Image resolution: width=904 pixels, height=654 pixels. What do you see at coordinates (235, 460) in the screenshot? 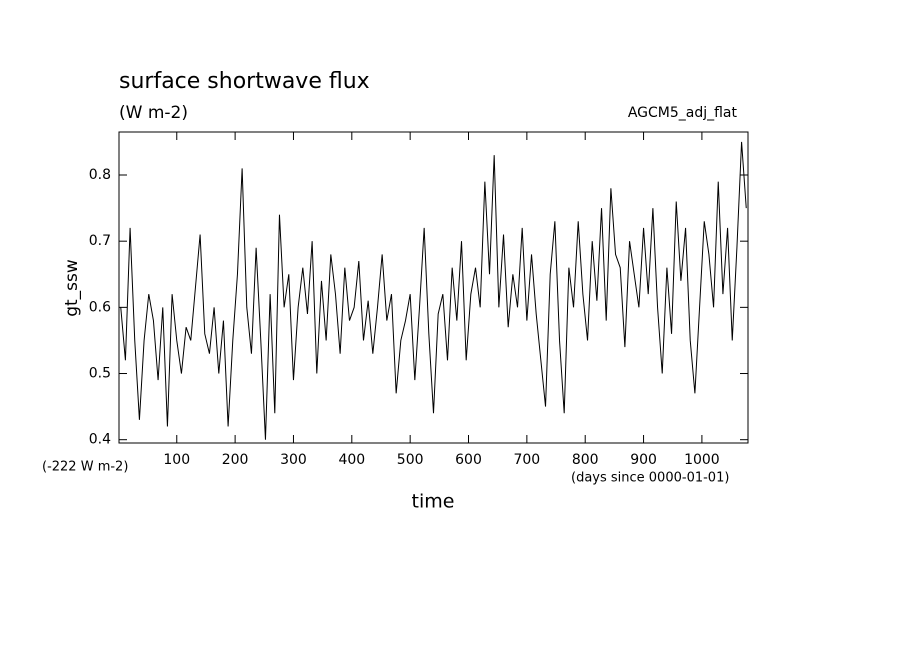
I see `x-tick-label: 200` at bounding box center [235, 460].